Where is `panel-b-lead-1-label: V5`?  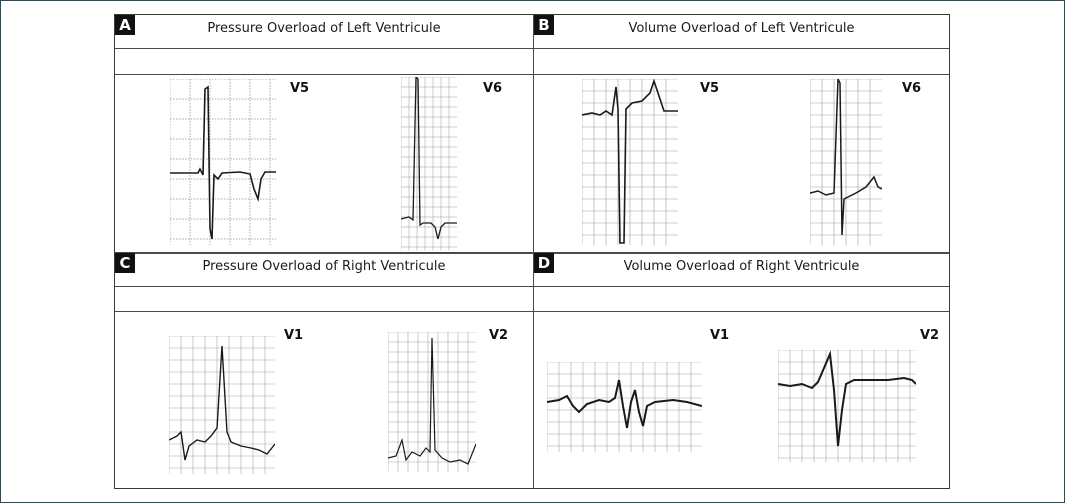 panel-b-lead-1-label: V5 is located at coordinates (710, 88).